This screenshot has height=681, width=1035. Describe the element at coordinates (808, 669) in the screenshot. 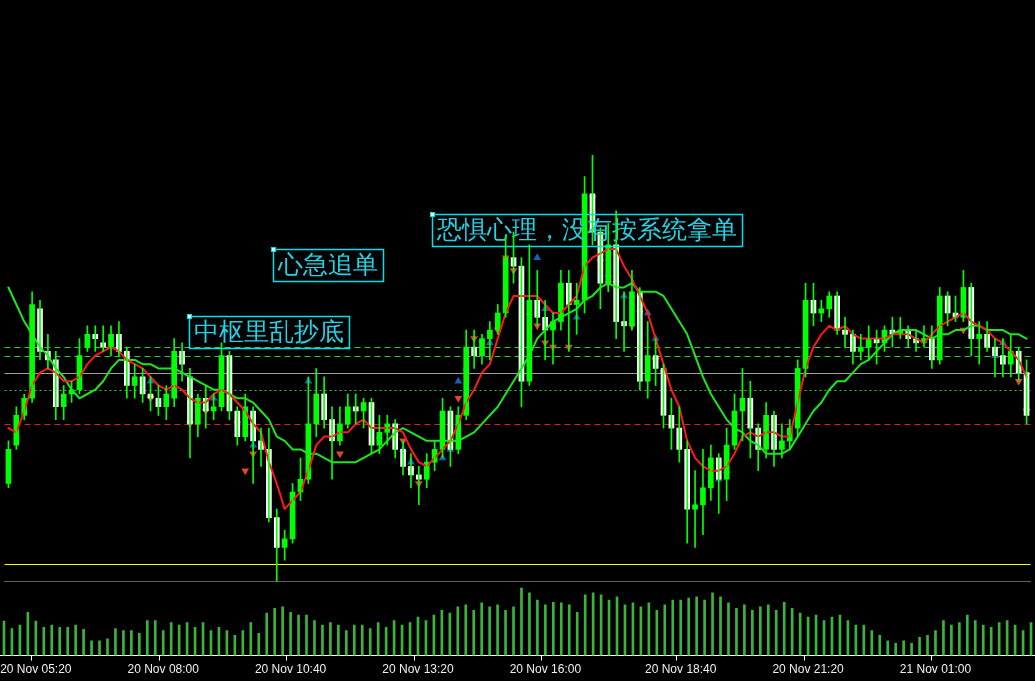

I see `x-tick-label: 20 Nov 21:20` at that location.